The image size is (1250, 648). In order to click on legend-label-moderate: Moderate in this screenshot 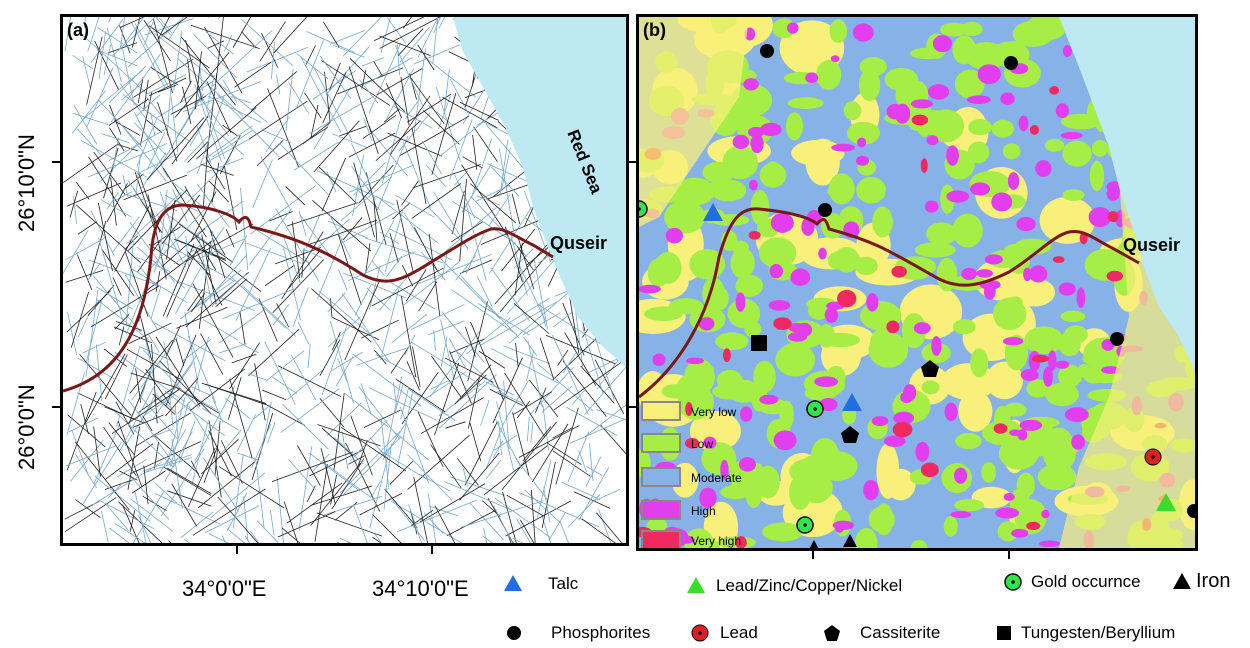, I will do `click(716, 478)`.